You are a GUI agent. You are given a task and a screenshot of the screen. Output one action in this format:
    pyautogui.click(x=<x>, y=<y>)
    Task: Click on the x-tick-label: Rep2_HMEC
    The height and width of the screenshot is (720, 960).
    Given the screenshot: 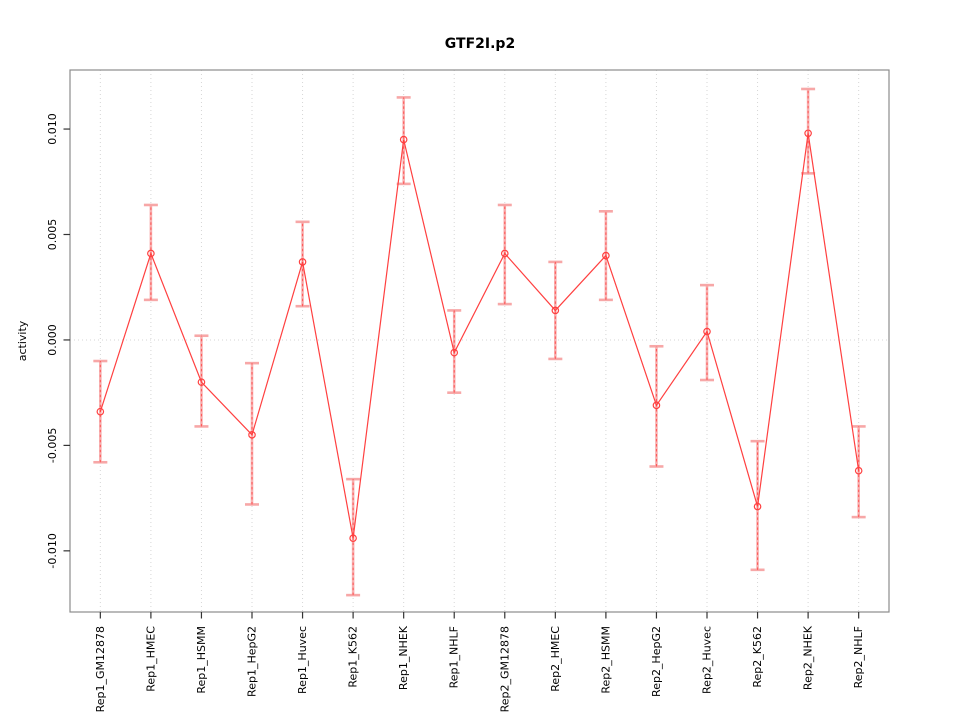 What is the action you would take?
    pyautogui.click(x=555, y=659)
    